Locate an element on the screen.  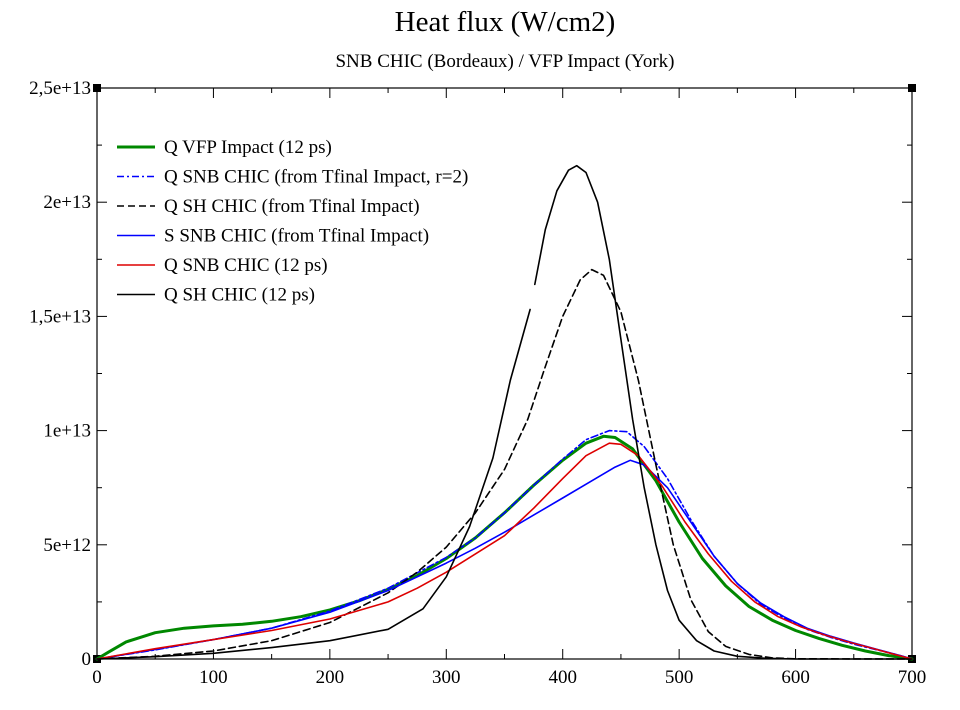
x-tick-label: 500 is located at coordinates (679, 677).